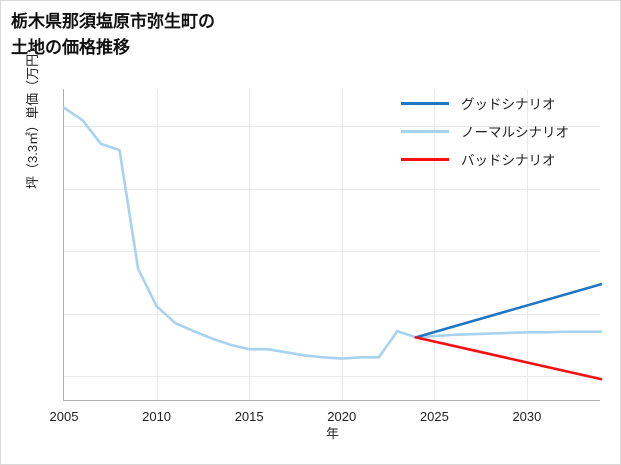  I want to click on x-tick-label: 2010, so click(157, 416).